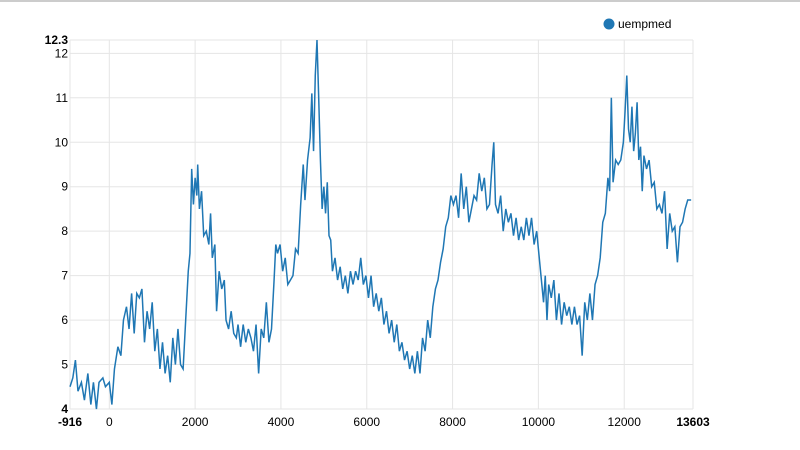 This screenshot has width=800, height=450. Describe the element at coordinates (109, 422) in the screenshot. I see `x-tick-label: 0` at that location.